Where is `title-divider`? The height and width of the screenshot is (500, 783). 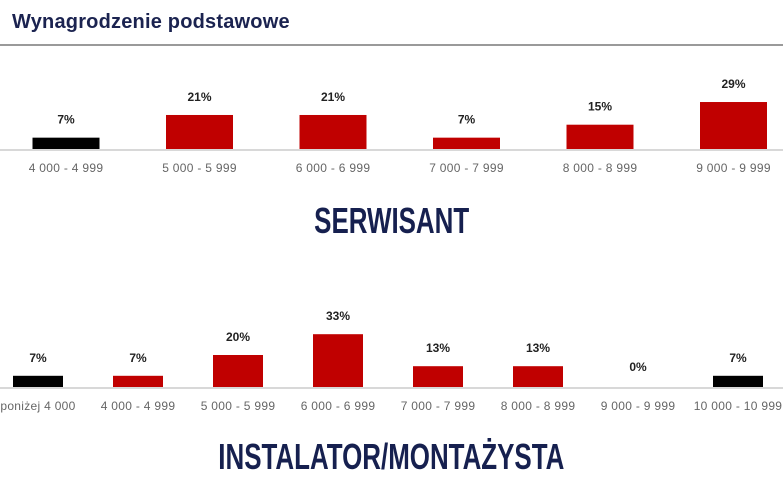 title-divider is located at coordinates (391, 45).